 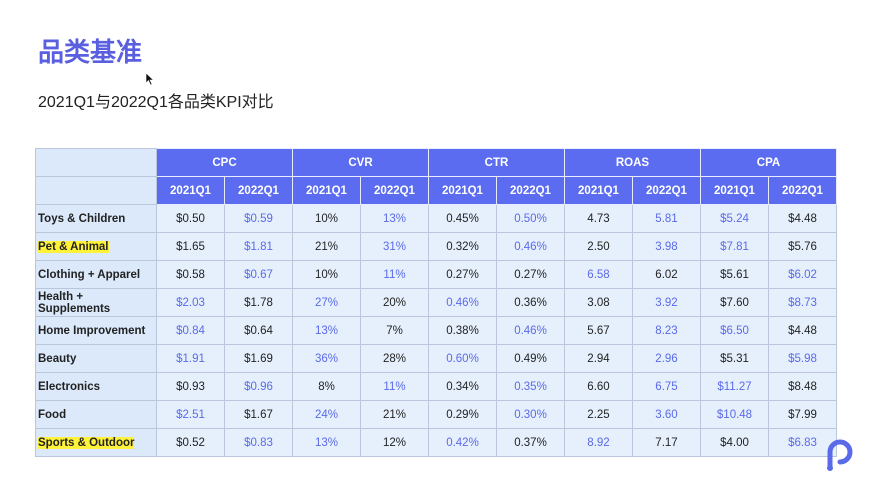 What do you see at coordinates (258, 246) in the screenshot?
I see `kpi-cell: $1.81` at bounding box center [258, 246].